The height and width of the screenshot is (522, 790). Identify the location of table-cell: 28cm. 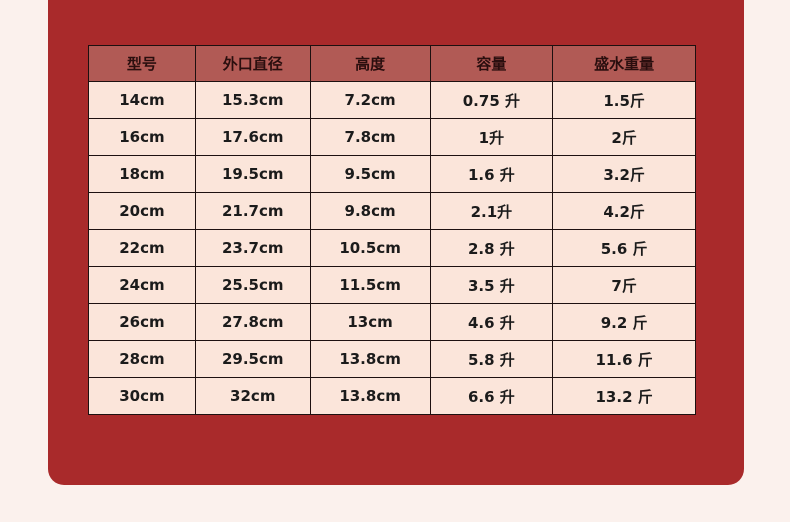
(142, 359).